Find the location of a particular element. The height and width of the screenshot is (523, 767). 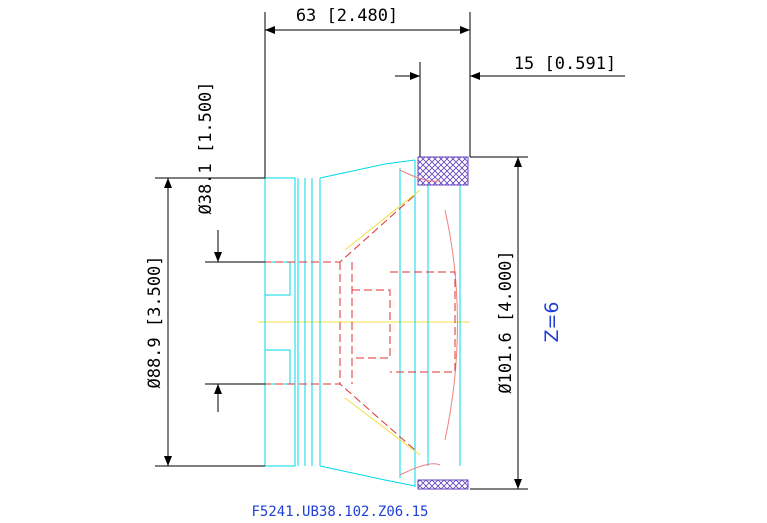

dimension-label: 15 [0.591] is located at coordinates (565, 64).